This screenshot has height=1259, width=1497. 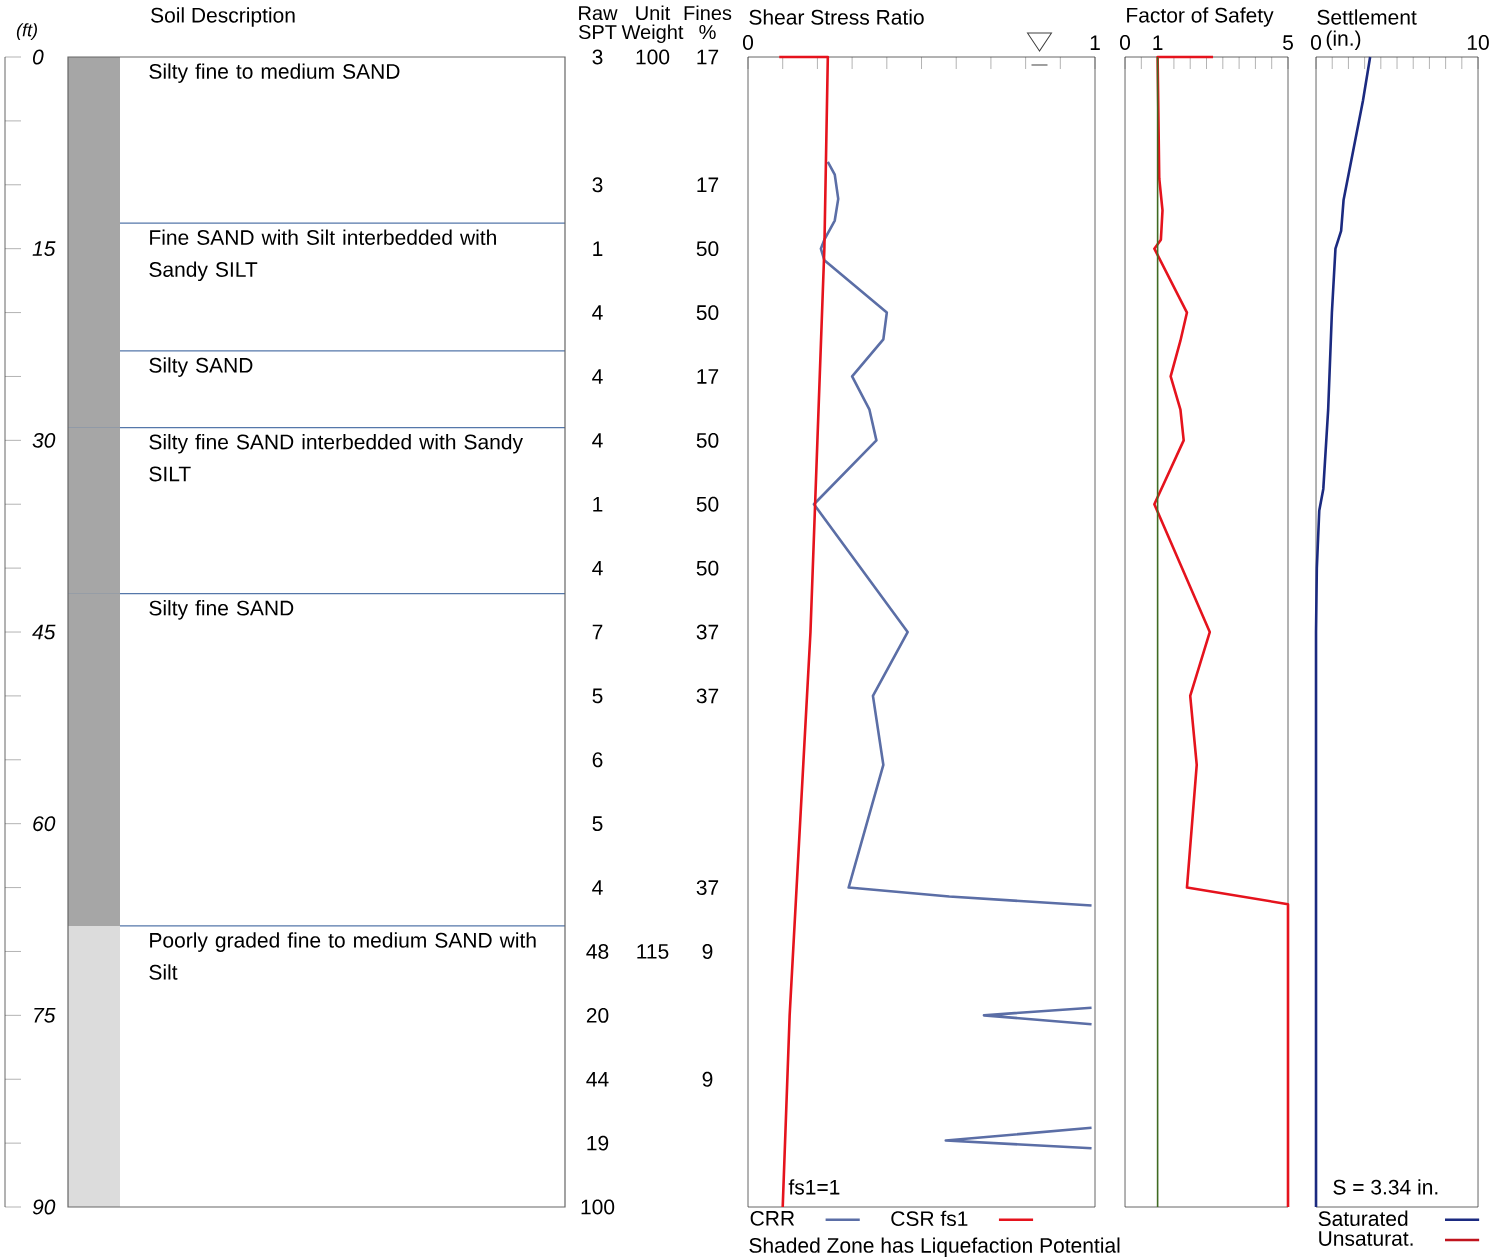 I want to click on y-tick-label: 90, so click(x=44, y=1207).